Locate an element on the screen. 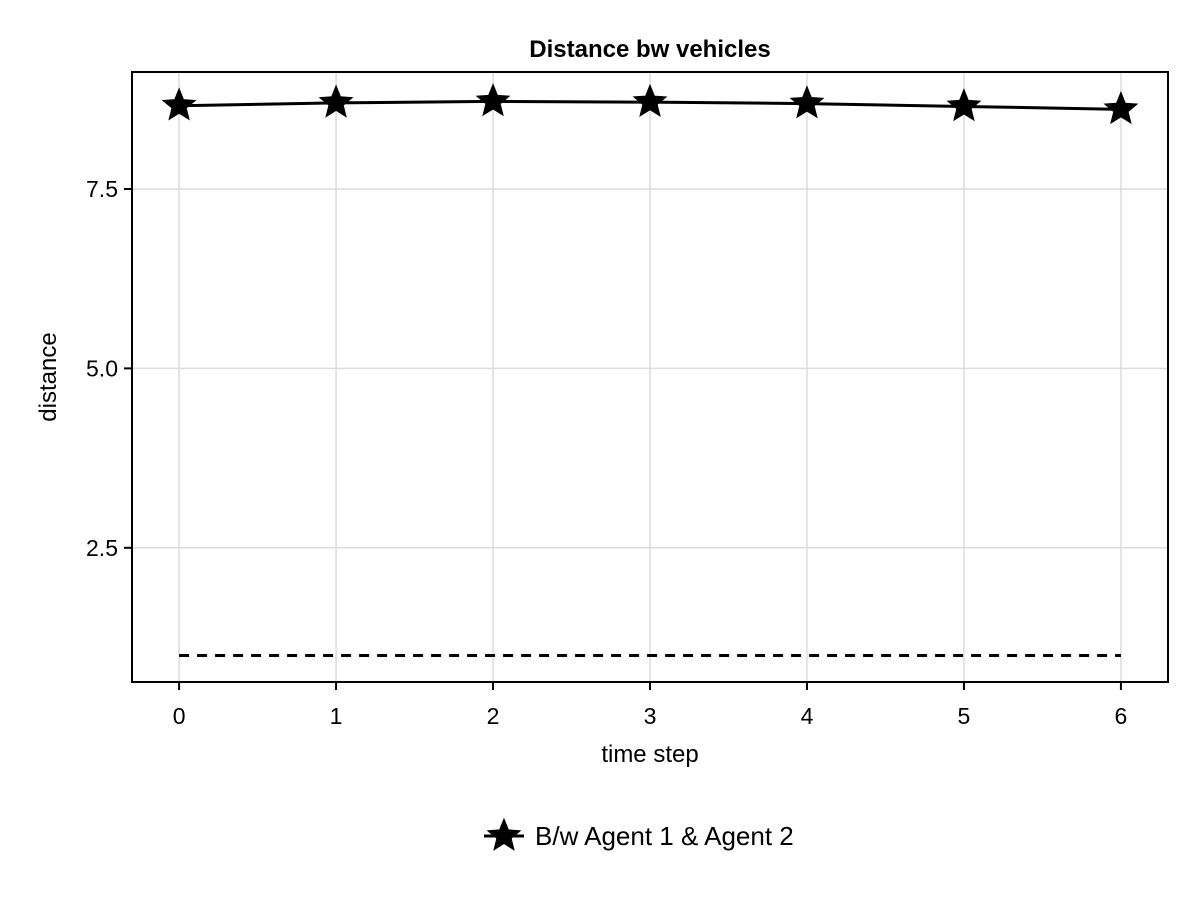 The width and height of the screenshot is (1200, 900). y-tick-label: 2.5 is located at coordinates (102, 548).